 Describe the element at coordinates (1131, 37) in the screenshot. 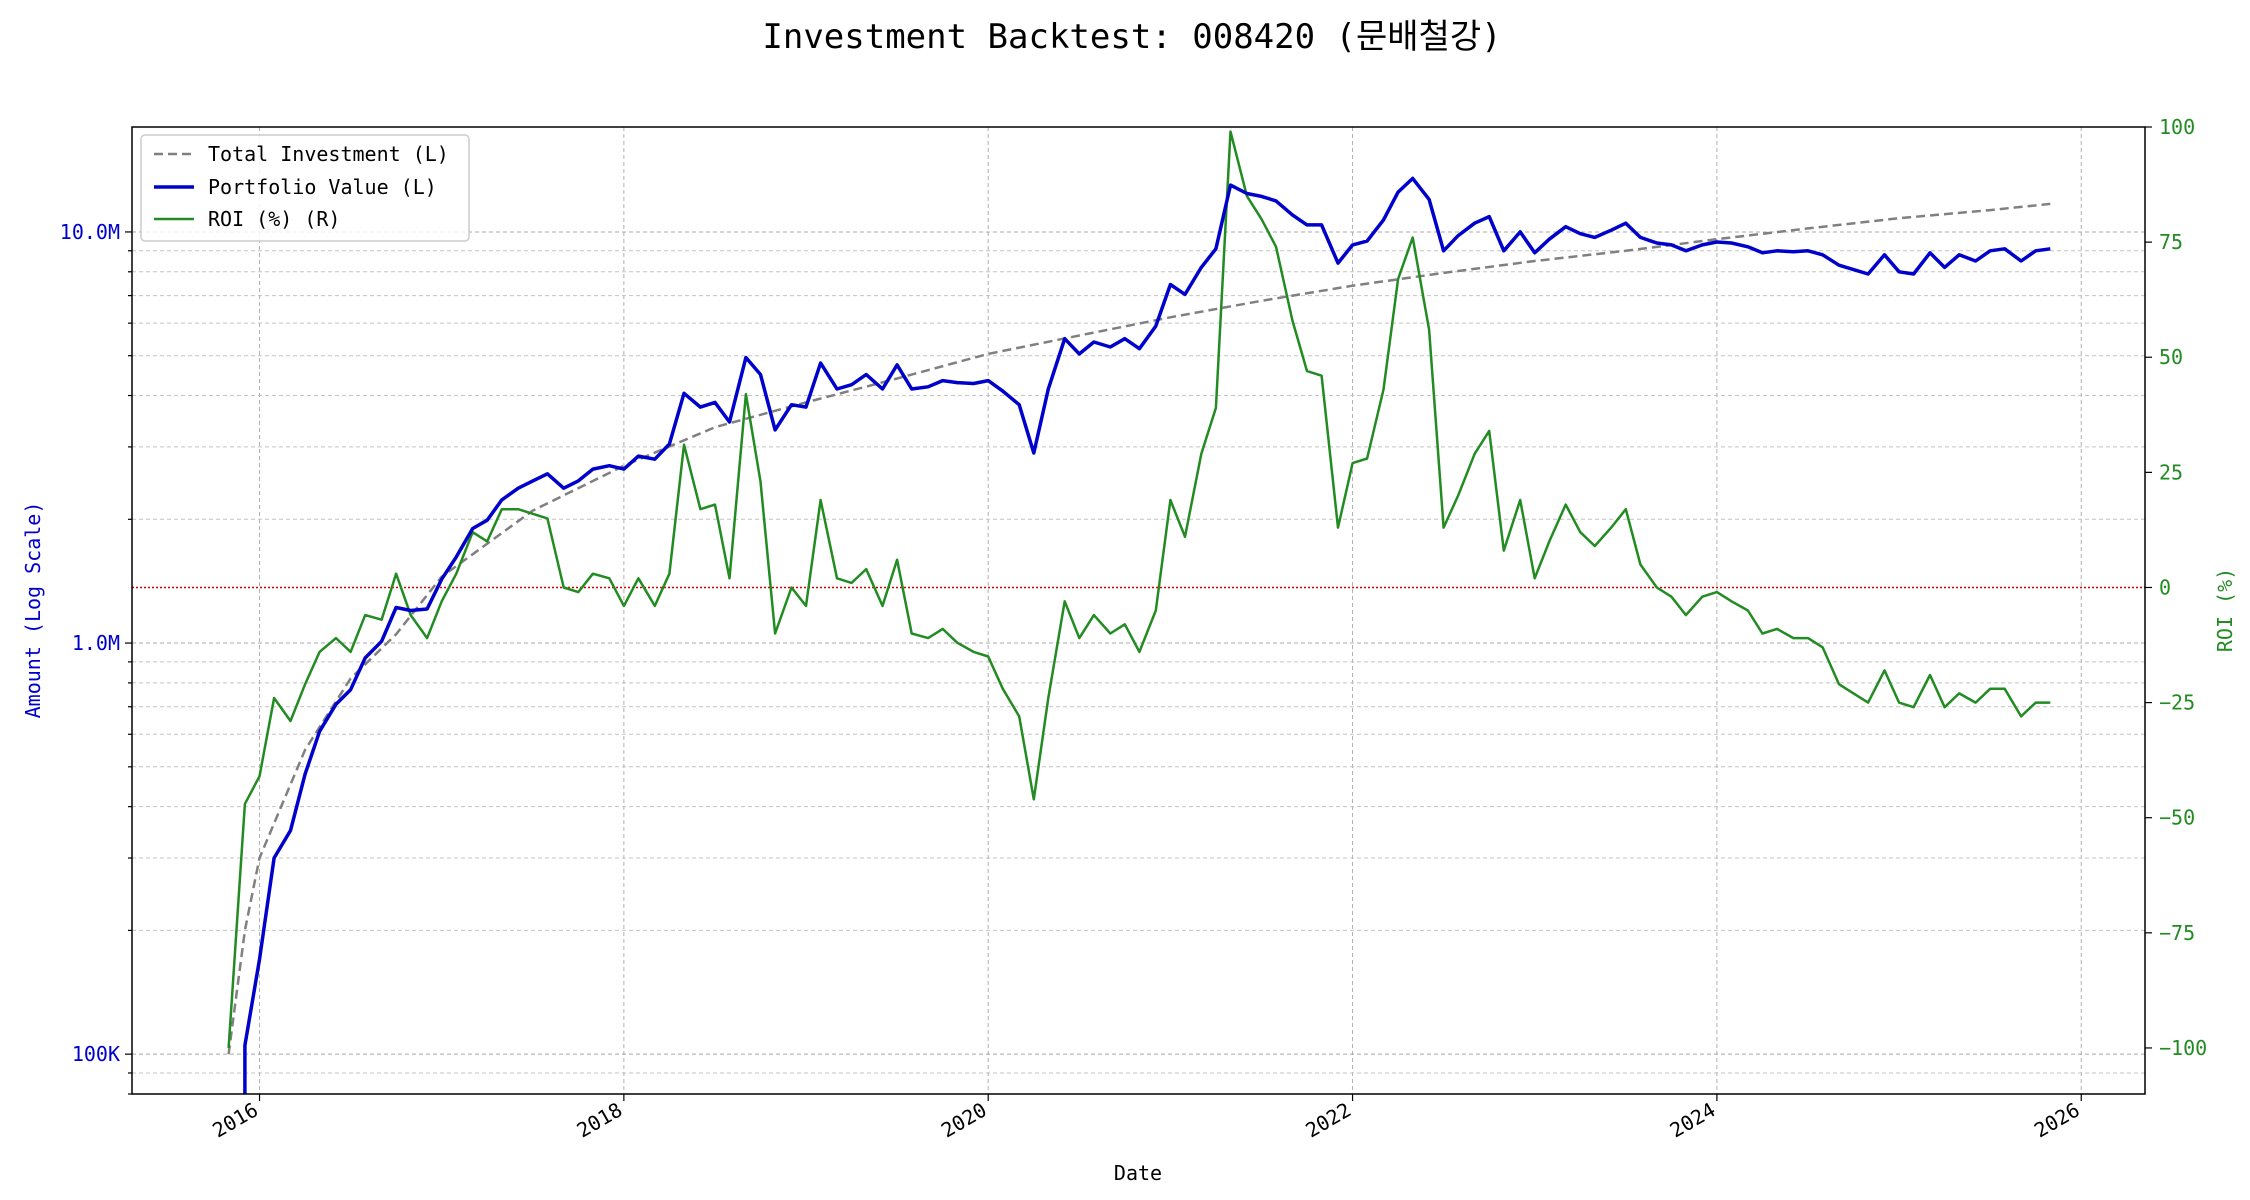

I see `chart-title: Investment Backtest: 008420 (문배철강)` at that location.